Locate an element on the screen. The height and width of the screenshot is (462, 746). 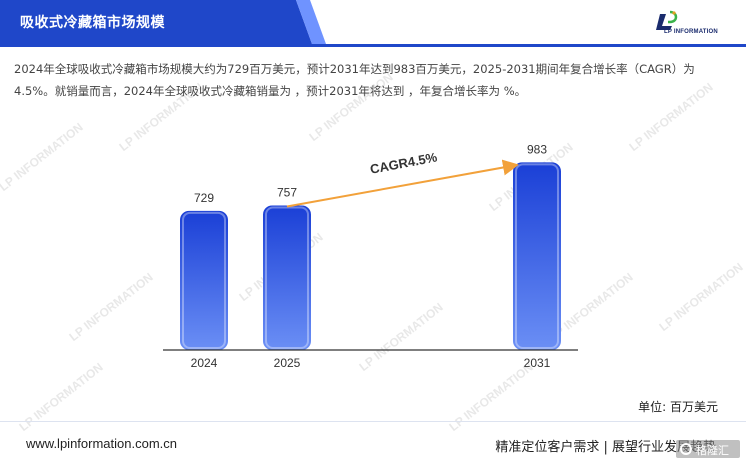
title-band is located at coordinates (156, 22).